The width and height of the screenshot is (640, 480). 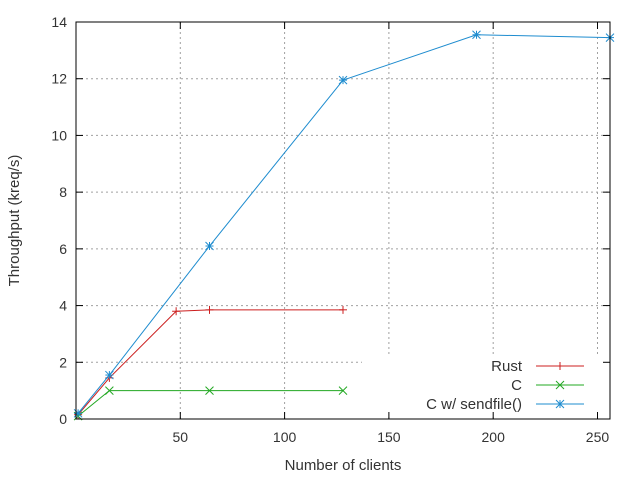 I want to click on series-line, so click(x=210, y=403).